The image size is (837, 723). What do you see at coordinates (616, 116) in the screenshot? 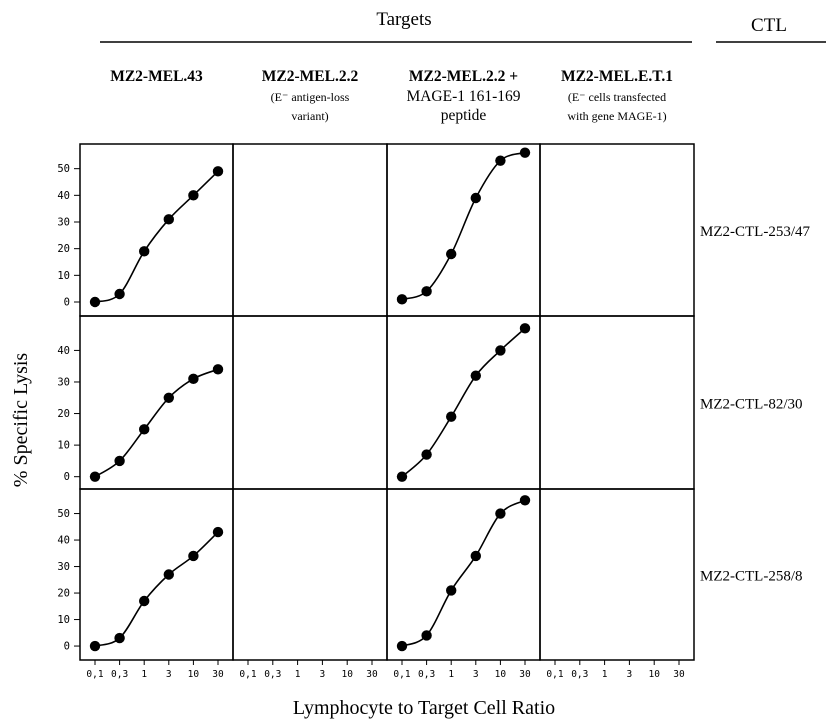
I see `column-subtitle-line: with gene MAGE-1)` at bounding box center [616, 116].